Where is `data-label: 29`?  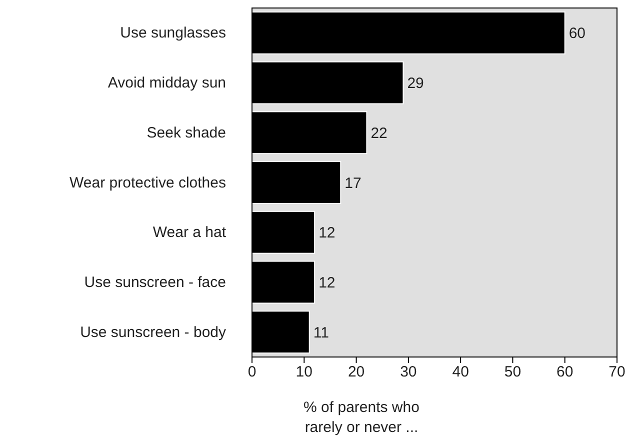
data-label: 29 is located at coordinates (415, 83).